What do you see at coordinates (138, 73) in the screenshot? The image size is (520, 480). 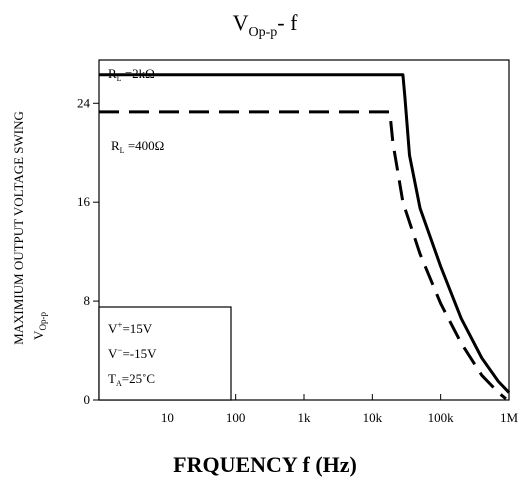 I see `series-label-2k-tail: =2kΩ` at bounding box center [138, 73].